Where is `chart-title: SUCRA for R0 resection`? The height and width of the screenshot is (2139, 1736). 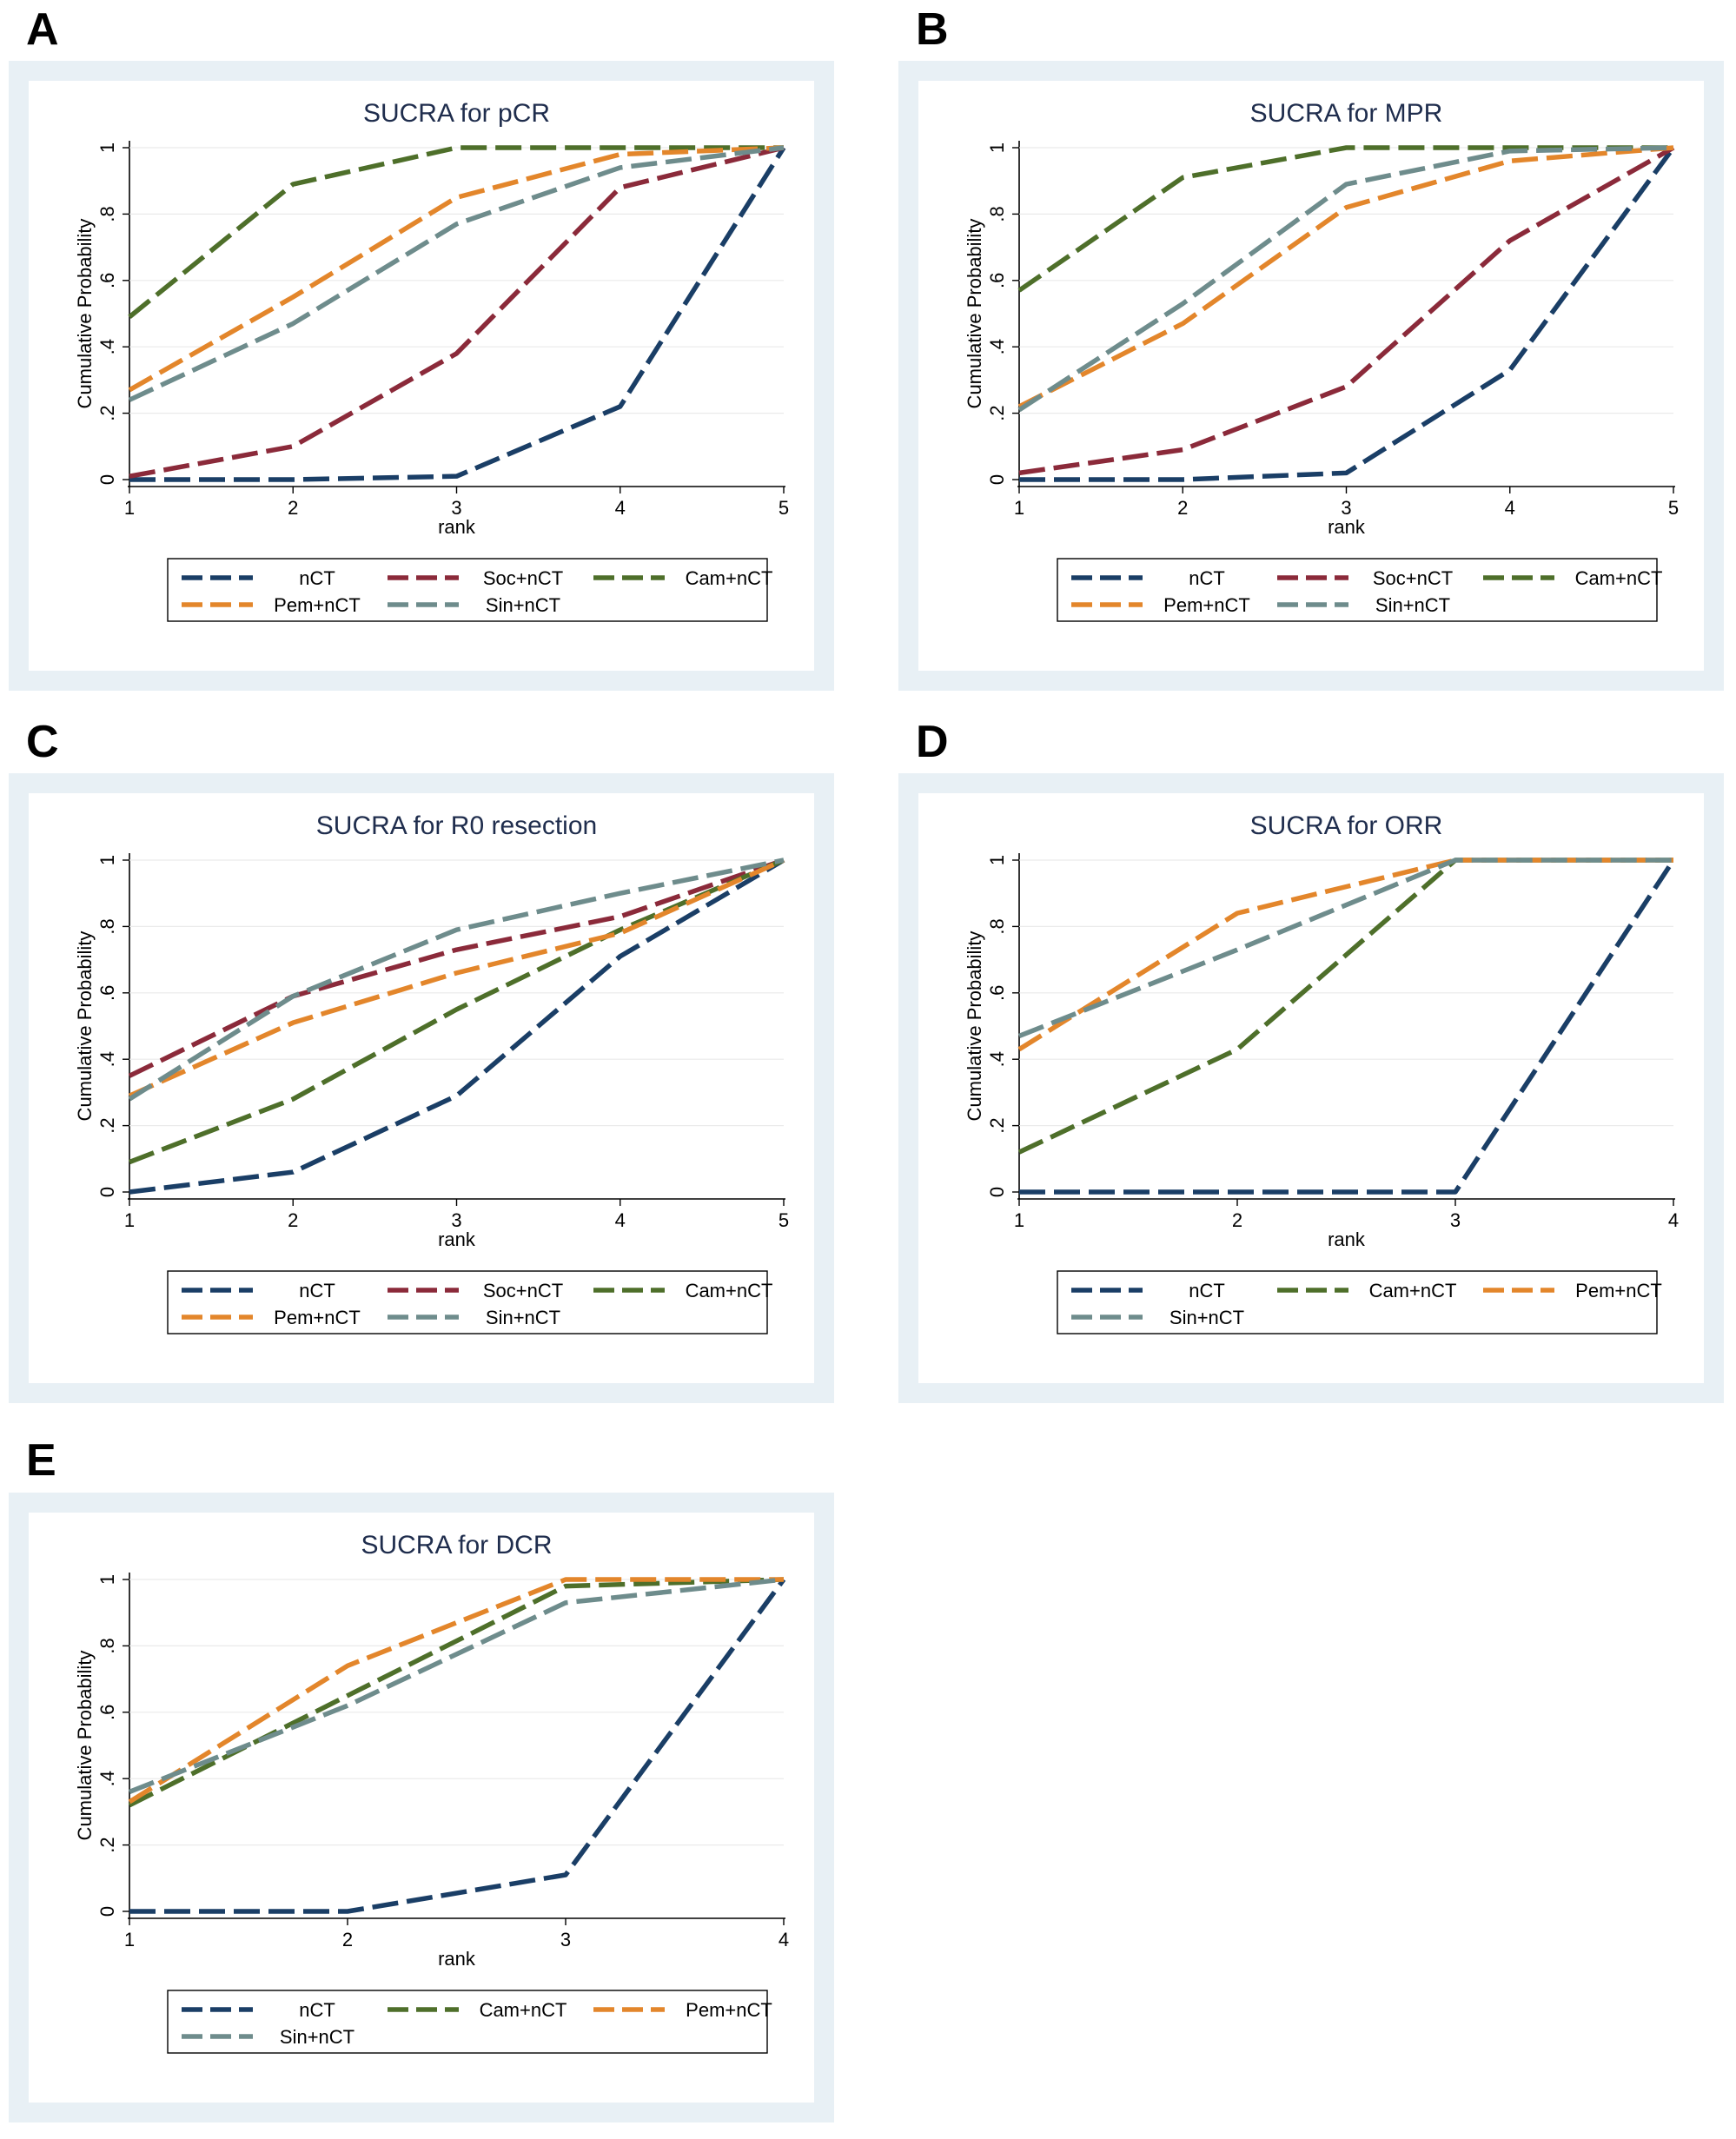
chart-title: SUCRA for R0 resection is located at coordinates (456, 826).